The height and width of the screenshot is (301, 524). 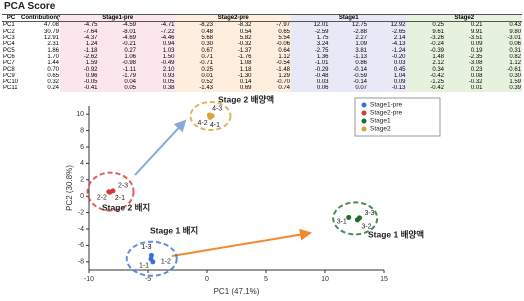 I want to click on table-cell: -0.21, so click(x=117, y=44).